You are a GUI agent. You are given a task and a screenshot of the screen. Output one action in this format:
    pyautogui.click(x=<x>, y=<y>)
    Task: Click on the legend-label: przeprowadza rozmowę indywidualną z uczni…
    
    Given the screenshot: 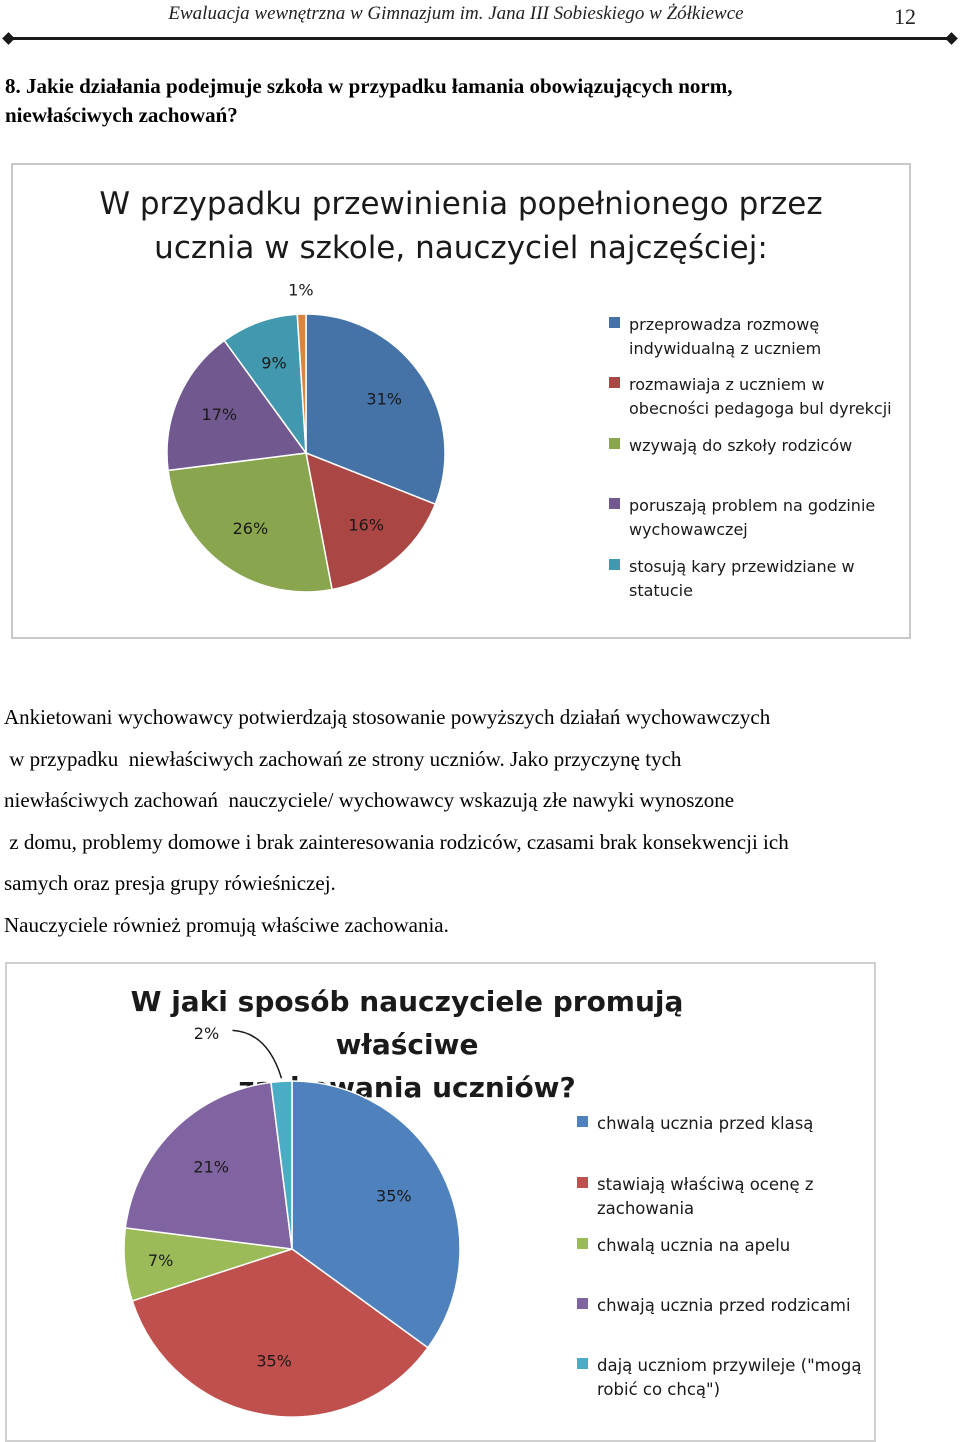 What is the action you would take?
    pyautogui.click(x=764, y=337)
    